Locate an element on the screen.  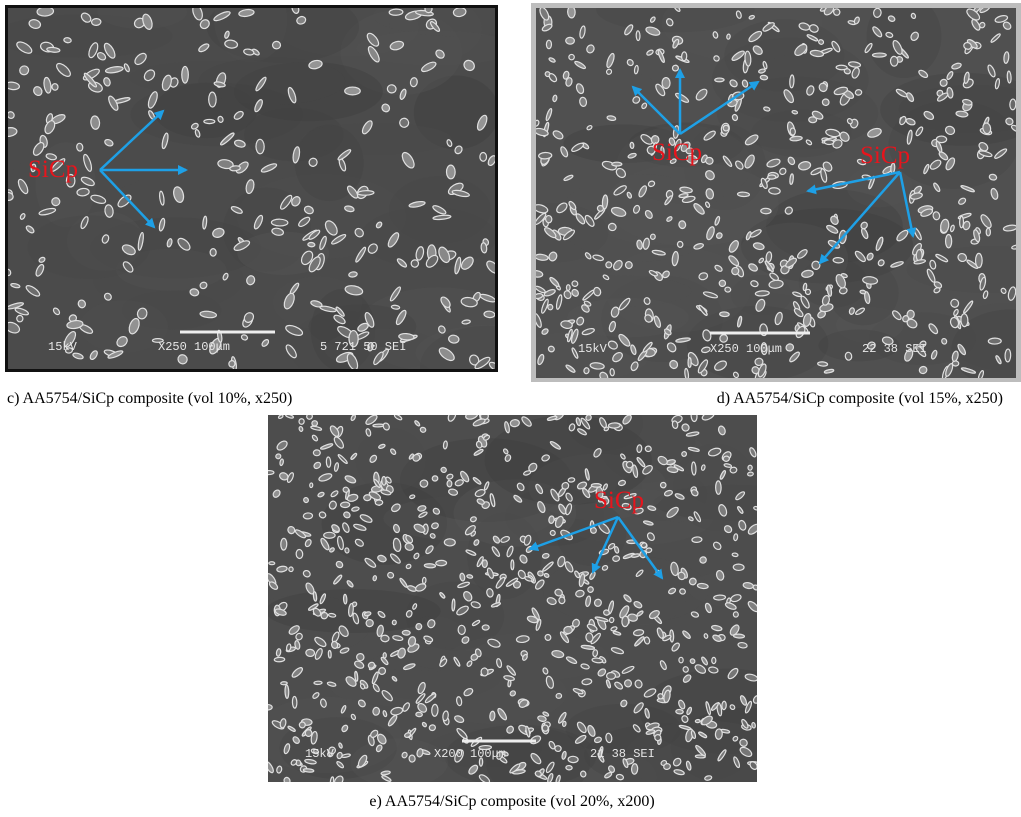
sem-text: X250 100μm is located at coordinates (194, 347).